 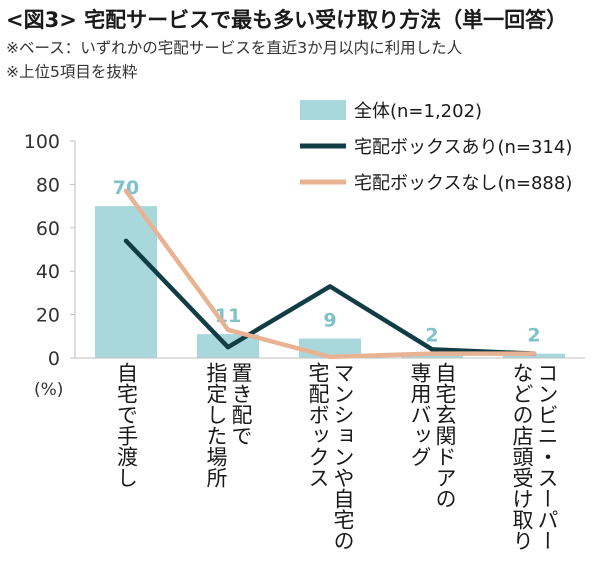 What do you see at coordinates (534, 456) in the screenshot?
I see `x-category-label: コンビニ・スーパー などの店頭受け取り` at bounding box center [534, 456].